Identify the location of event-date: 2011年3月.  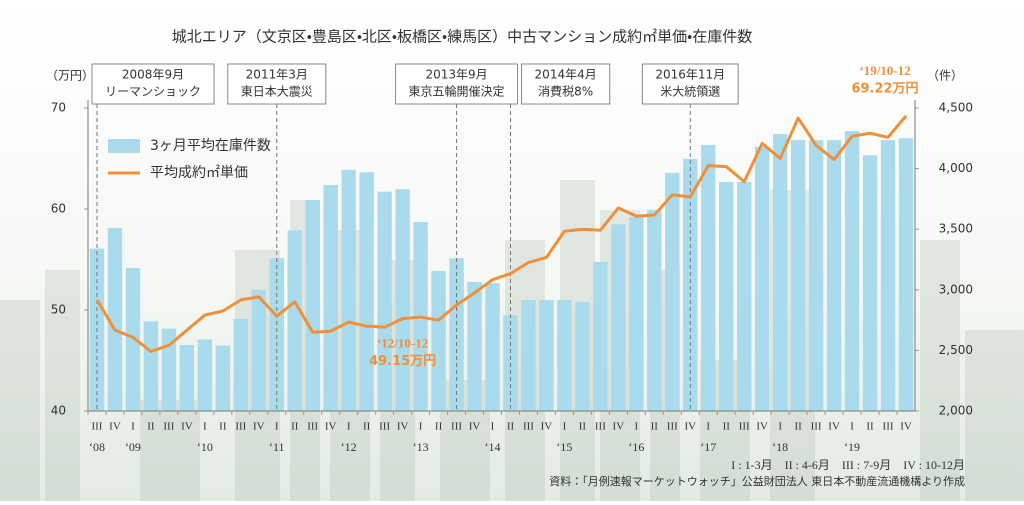
(277, 75).